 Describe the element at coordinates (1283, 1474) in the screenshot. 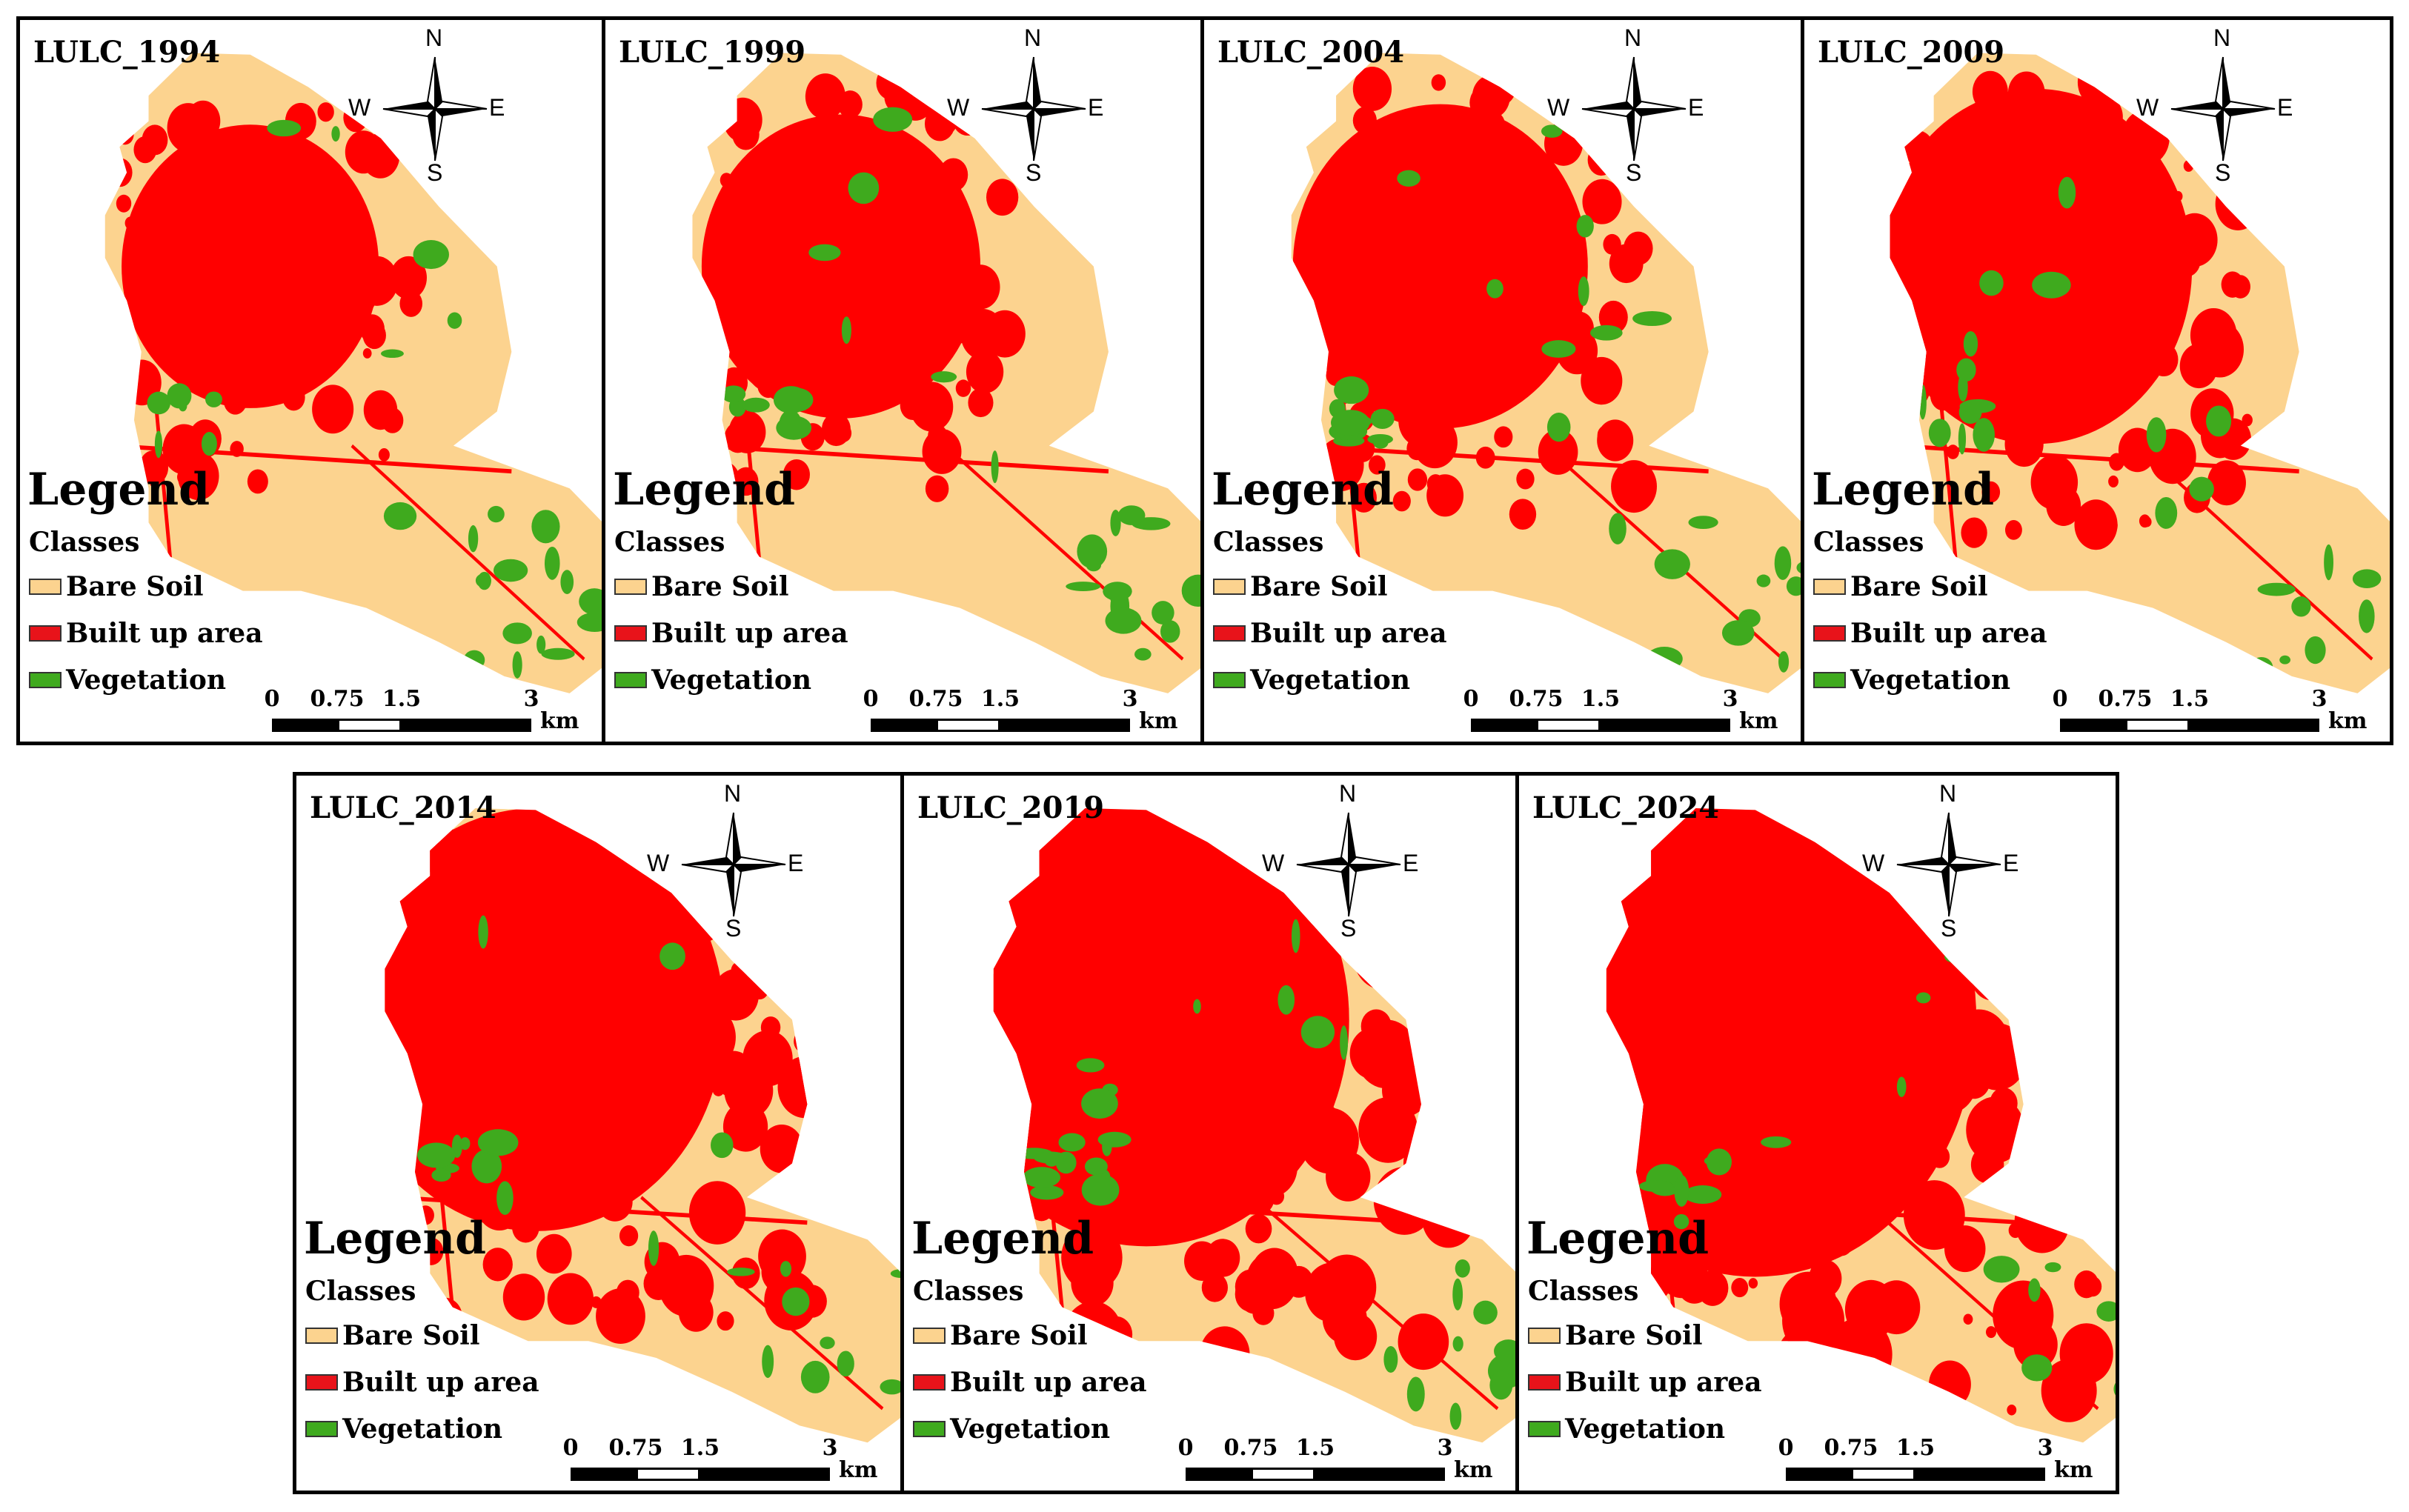

I see `scale-bar-segment` at that location.